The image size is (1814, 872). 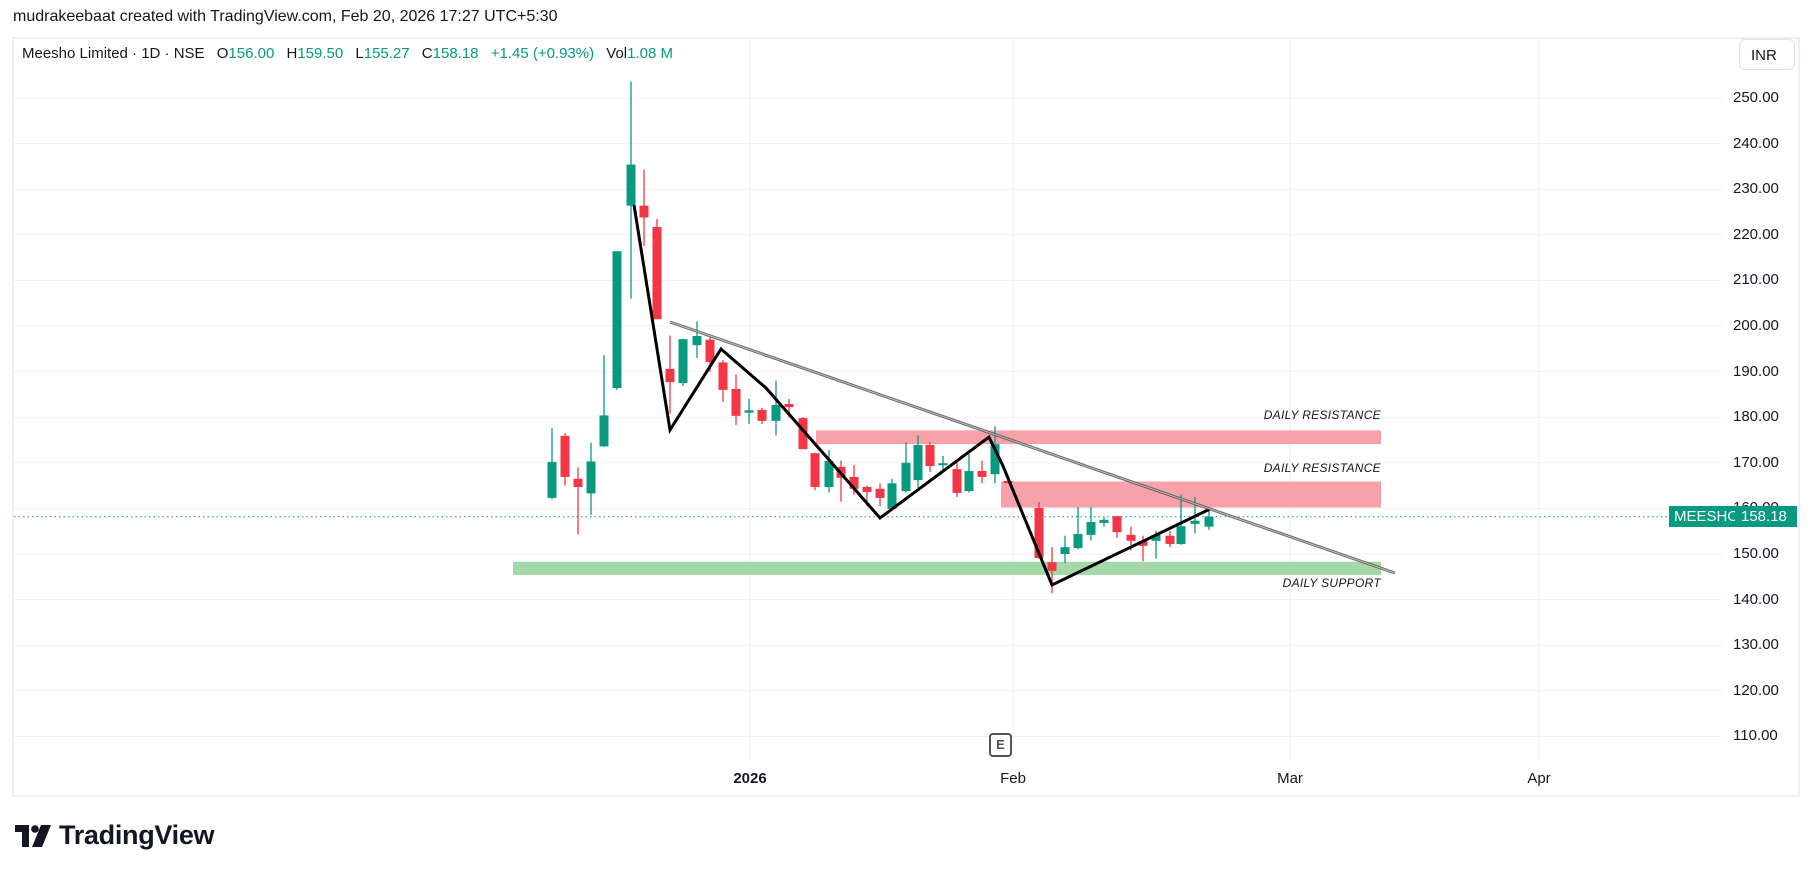 What do you see at coordinates (542, 53) in the screenshot?
I see `change-value: +1.45 (+0.93%)` at bounding box center [542, 53].